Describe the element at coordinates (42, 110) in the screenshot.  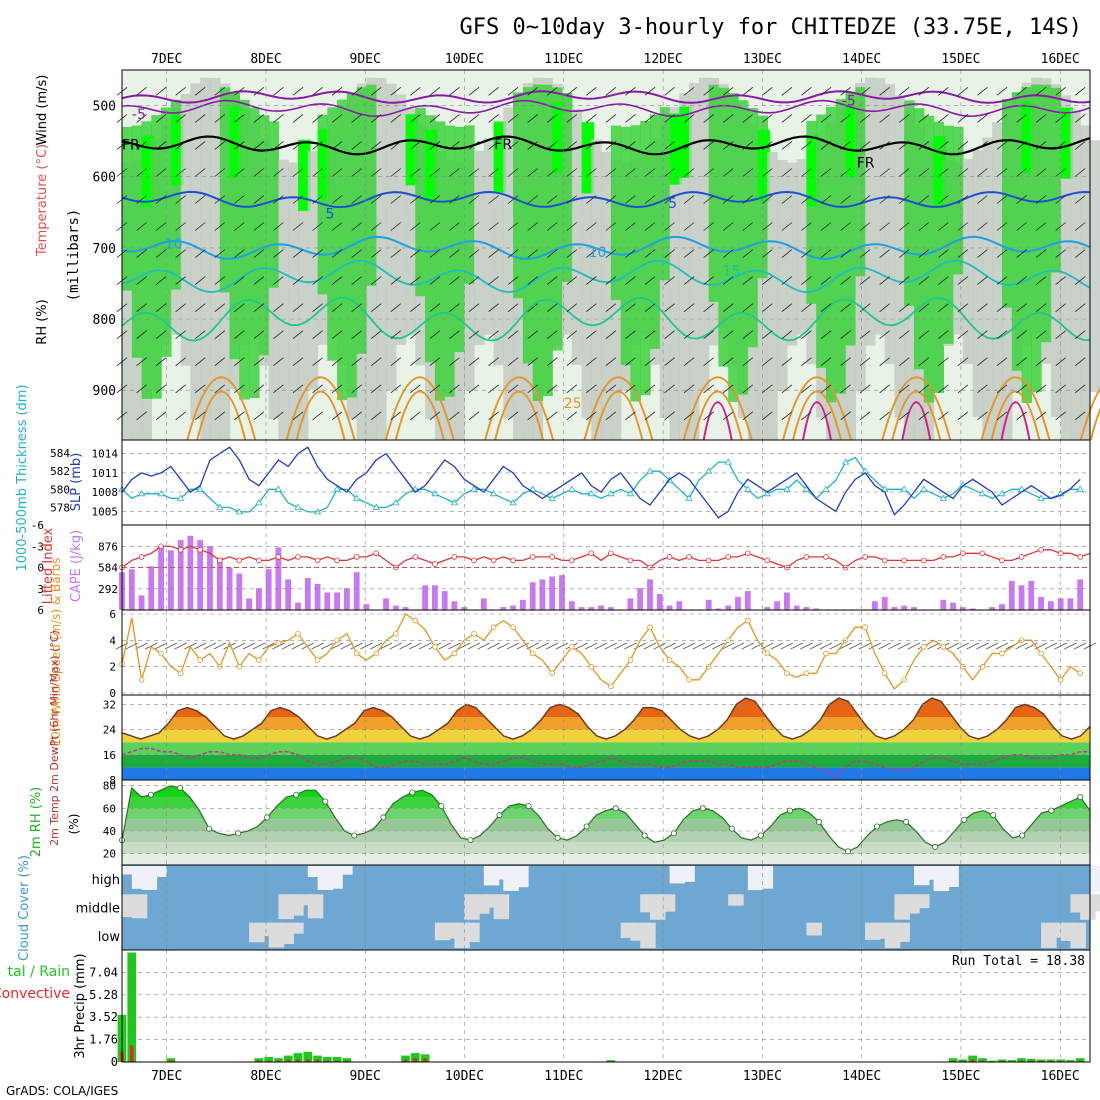
I see `profile-ylabel: Wind (m/s)` at that location.